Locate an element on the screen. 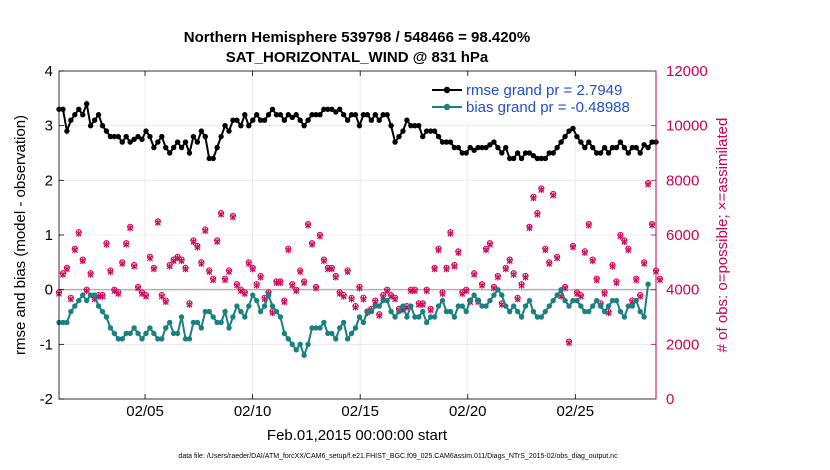 The width and height of the screenshot is (830, 470). legend-box is located at coordinates (539, 99).